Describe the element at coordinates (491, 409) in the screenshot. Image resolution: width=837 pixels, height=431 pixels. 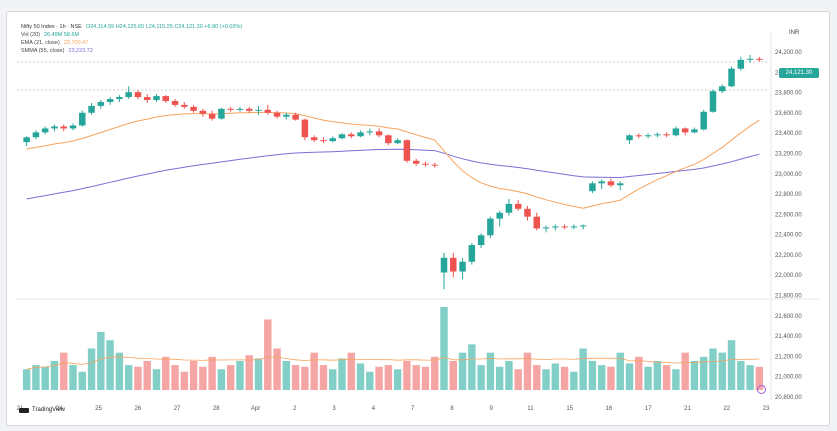
I see `x-tick-label: 9` at that location.